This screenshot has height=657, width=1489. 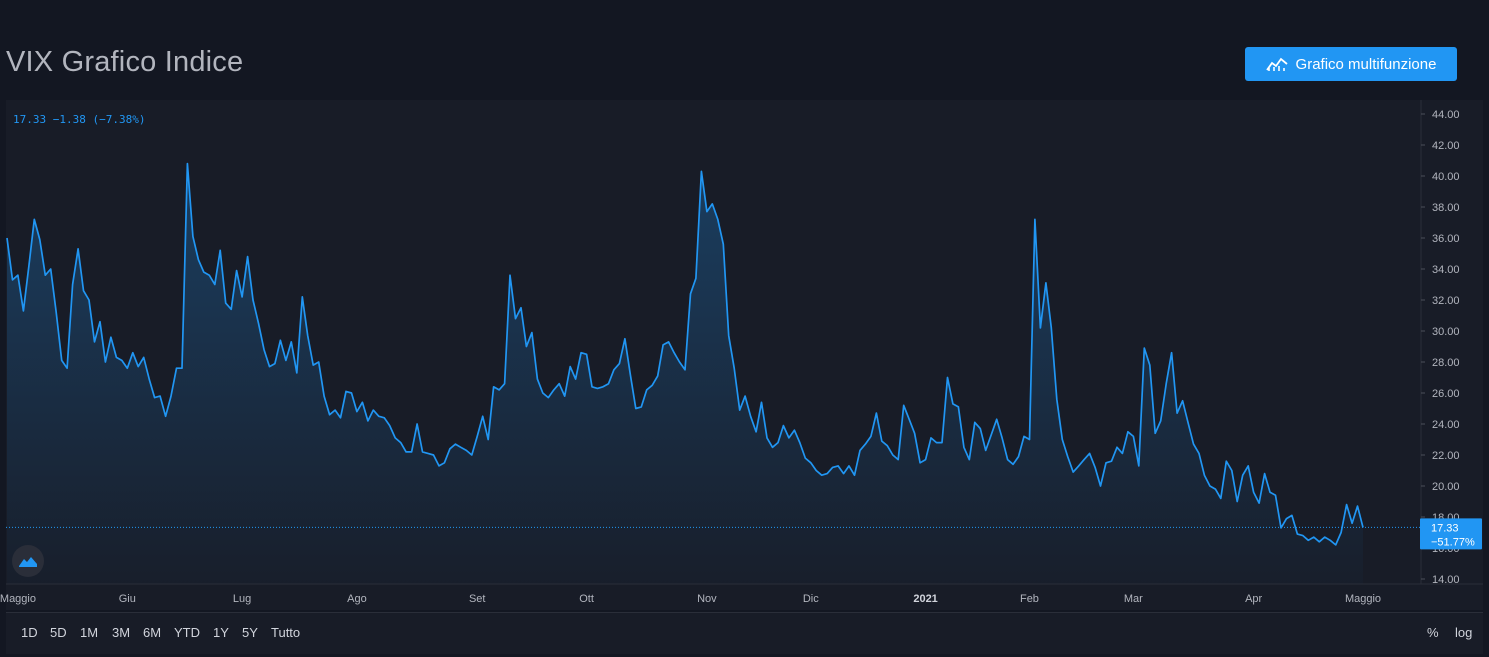 What do you see at coordinates (89, 632) in the screenshot?
I see `range-1m-button: 1M` at bounding box center [89, 632].